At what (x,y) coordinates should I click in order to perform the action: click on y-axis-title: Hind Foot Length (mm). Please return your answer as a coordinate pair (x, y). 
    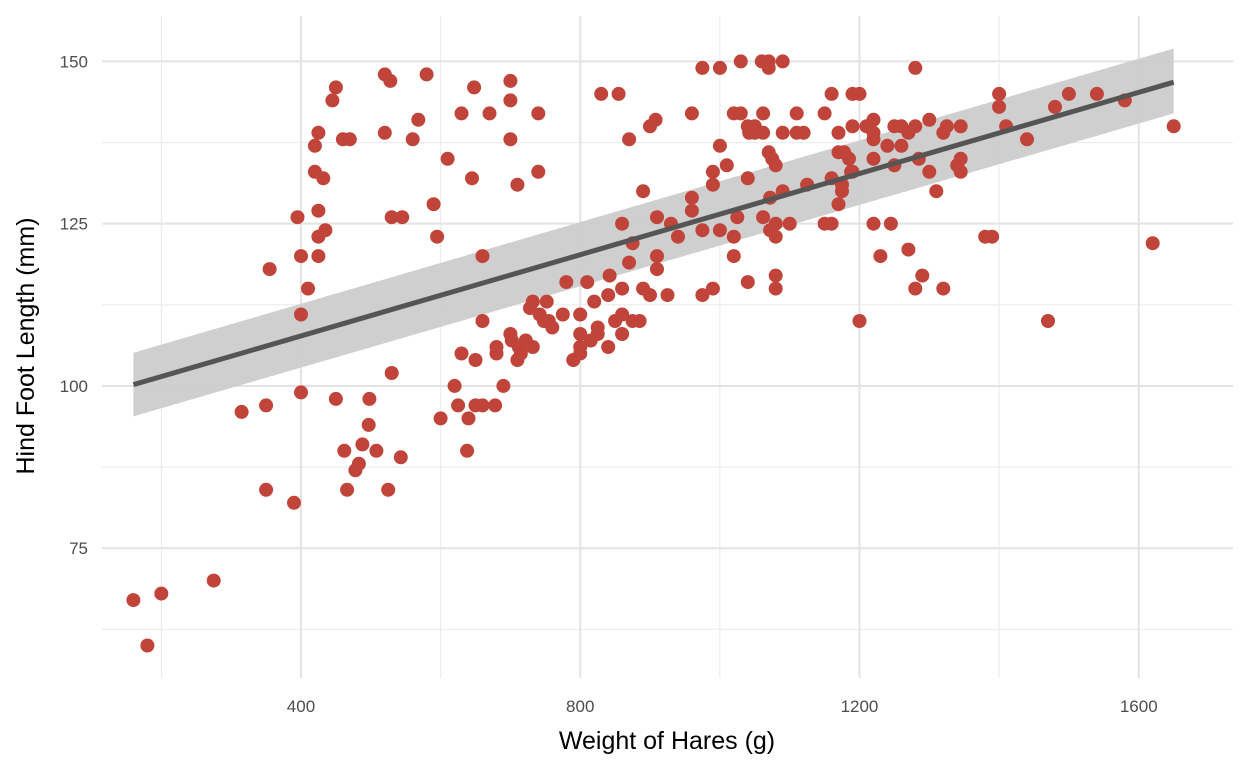
    Looking at the image, I should click on (26, 345).